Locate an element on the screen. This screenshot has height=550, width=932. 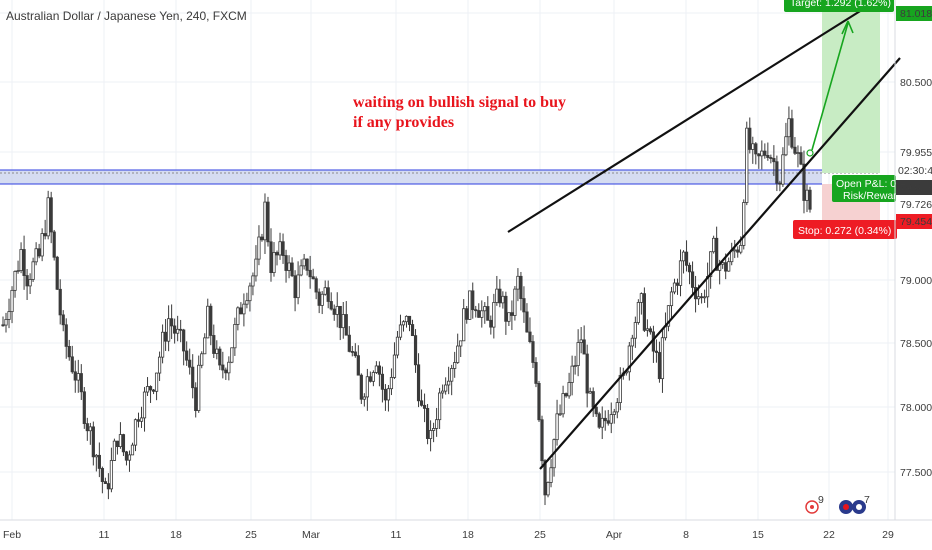
projection-arrowhead-icon is located at coordinates (847, 27).